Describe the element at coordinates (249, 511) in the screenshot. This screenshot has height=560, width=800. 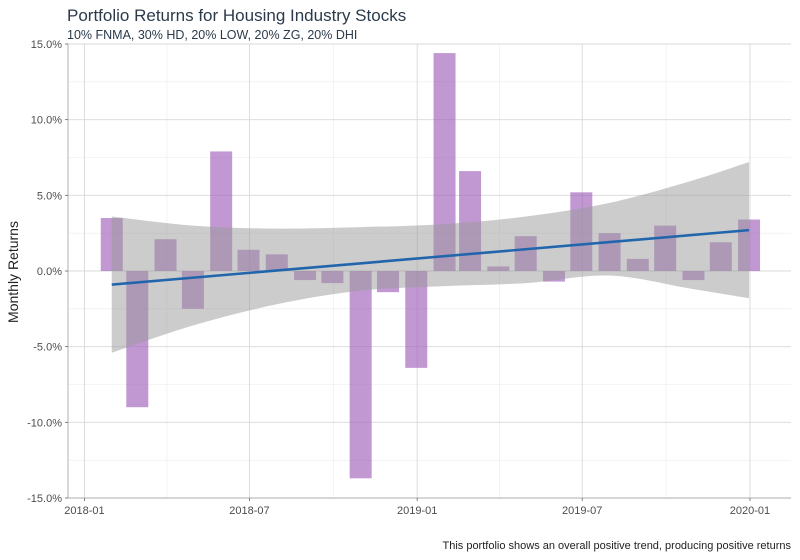
I see `x-tick-label: 2018-07` at that location.